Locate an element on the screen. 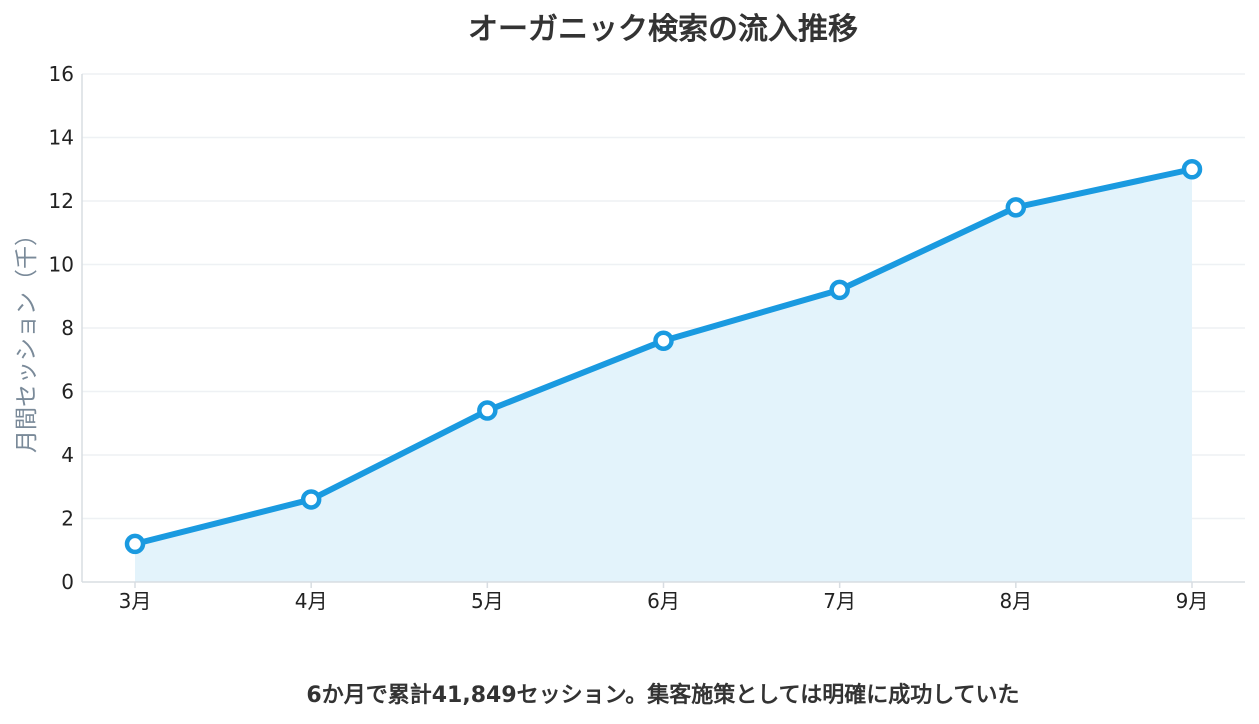  x-tick-label: 3月 is located at coordinates (135, 601).